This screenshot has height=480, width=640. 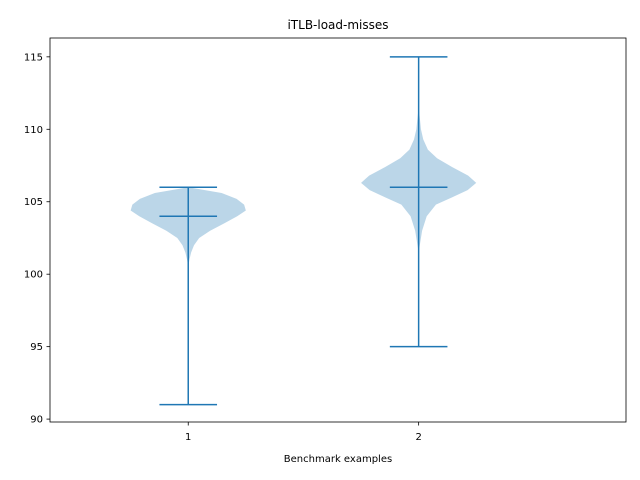 What do you see at coordinates (33, 275) in the screenshot?
I see `y-tick-label: 100` at bounding box center [33, 275].